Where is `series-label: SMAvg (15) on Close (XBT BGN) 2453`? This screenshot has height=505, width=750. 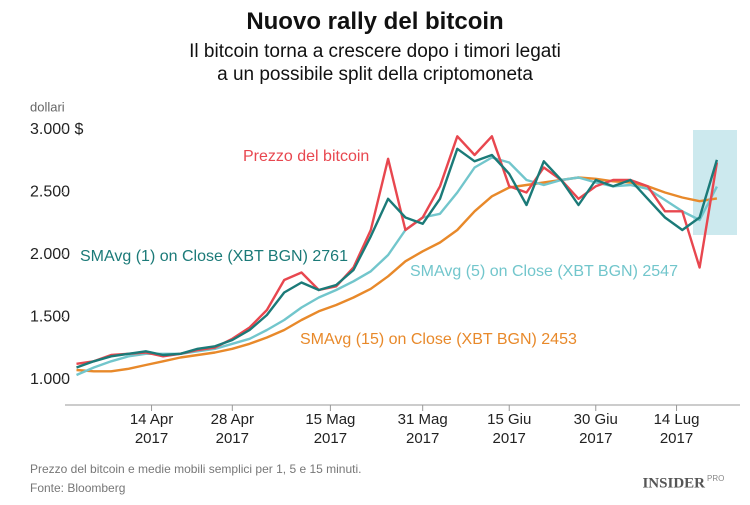
series-label: SMAvg (15) on Close (XBT BGN) 2453 is located at coordinates (438, 339).